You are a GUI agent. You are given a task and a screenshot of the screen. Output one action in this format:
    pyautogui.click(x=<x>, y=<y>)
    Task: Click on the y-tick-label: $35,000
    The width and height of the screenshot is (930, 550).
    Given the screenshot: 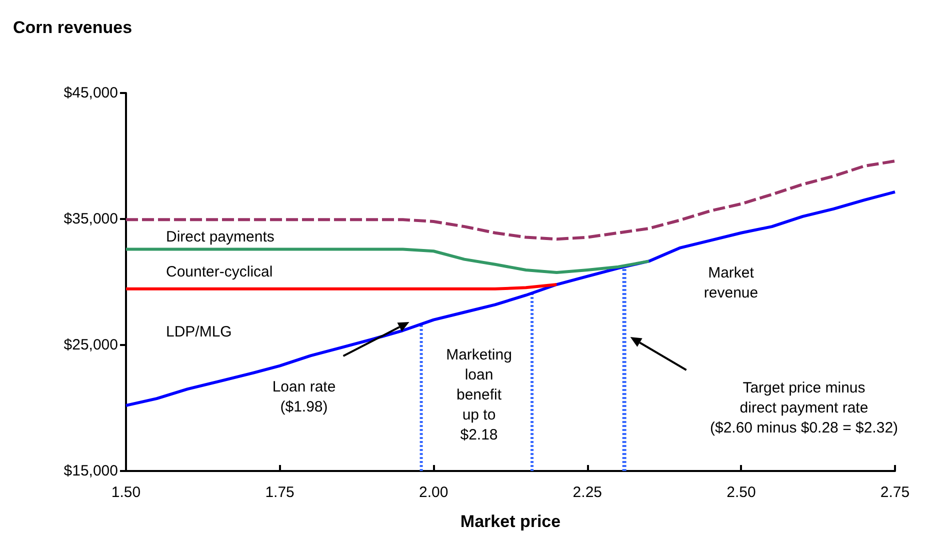 What is the action you would take?
    pyautogui.click(x=91, y=219)
    